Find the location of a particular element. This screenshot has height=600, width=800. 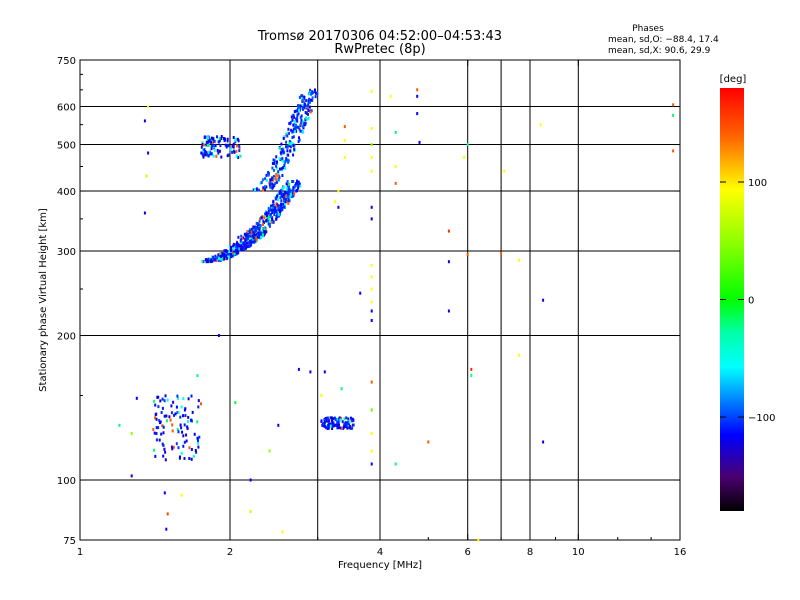

colorbar-tick-label: 100 is located at coordinates (757, 183).